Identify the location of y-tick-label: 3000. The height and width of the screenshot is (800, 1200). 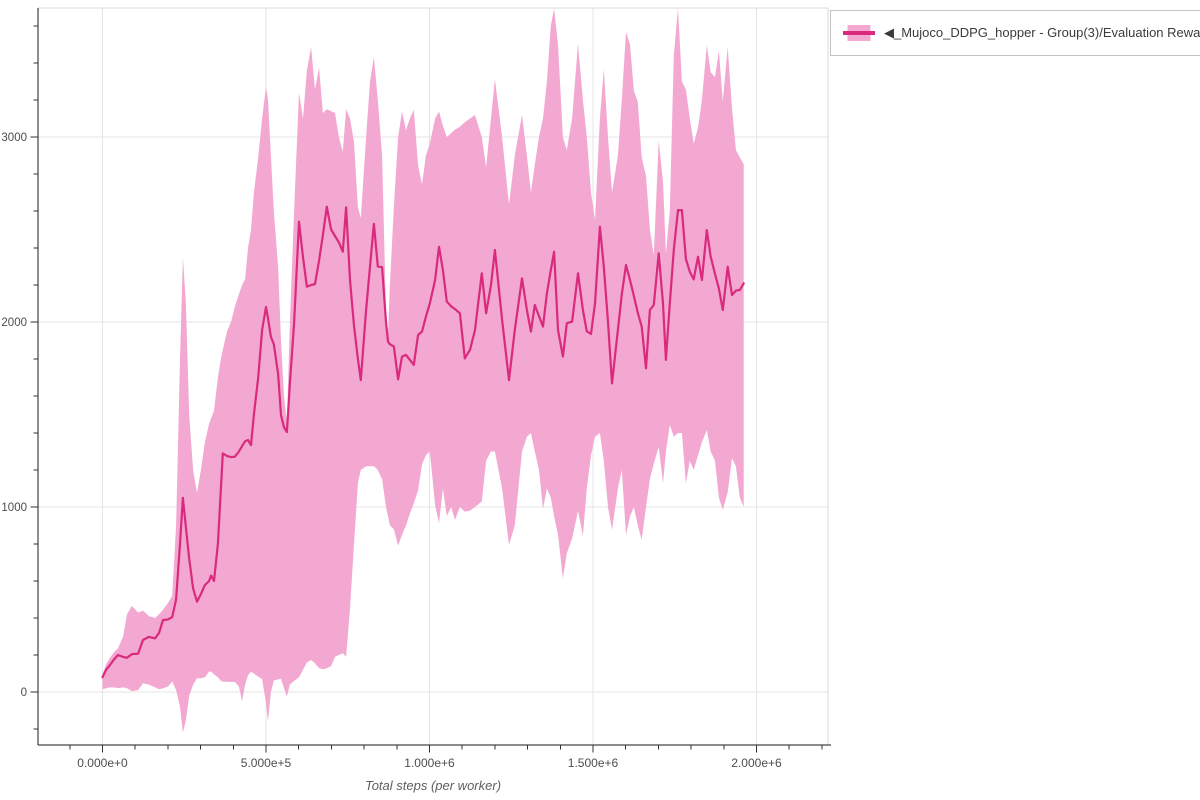
(14, 138).